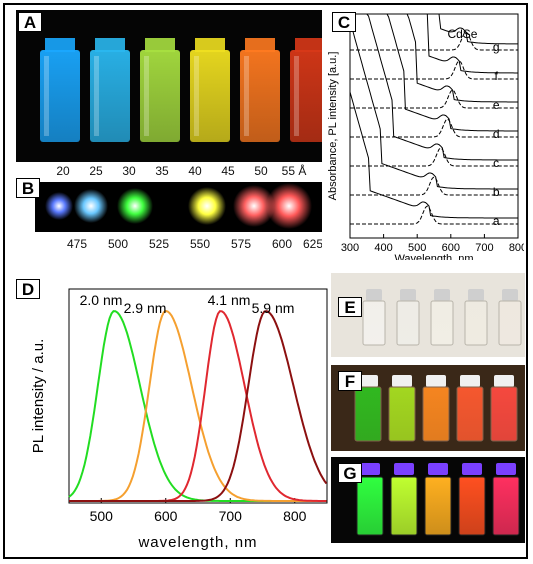 The image size is (533, 564). What do you see at coordinates (350, 381) in the screenshot?
I see `panel-f-label: F` at bounding box center [350, 381].